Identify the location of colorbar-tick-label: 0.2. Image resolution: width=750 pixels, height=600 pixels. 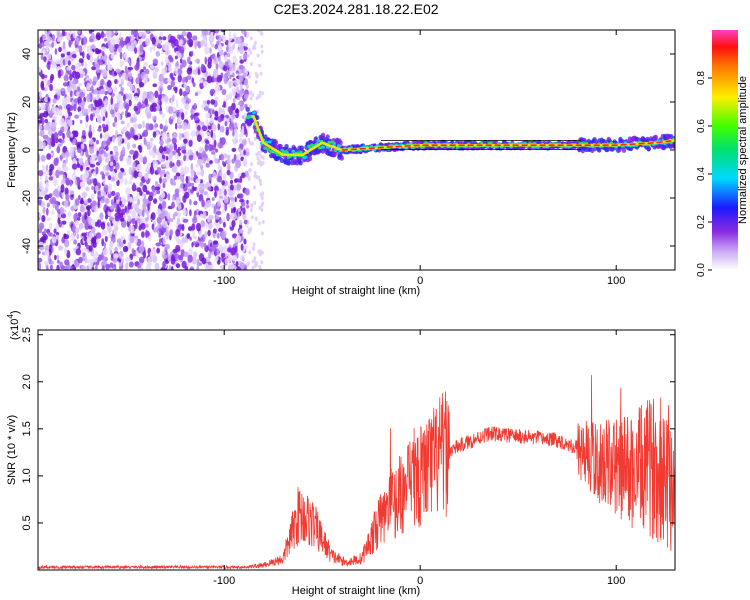
(701, 222).